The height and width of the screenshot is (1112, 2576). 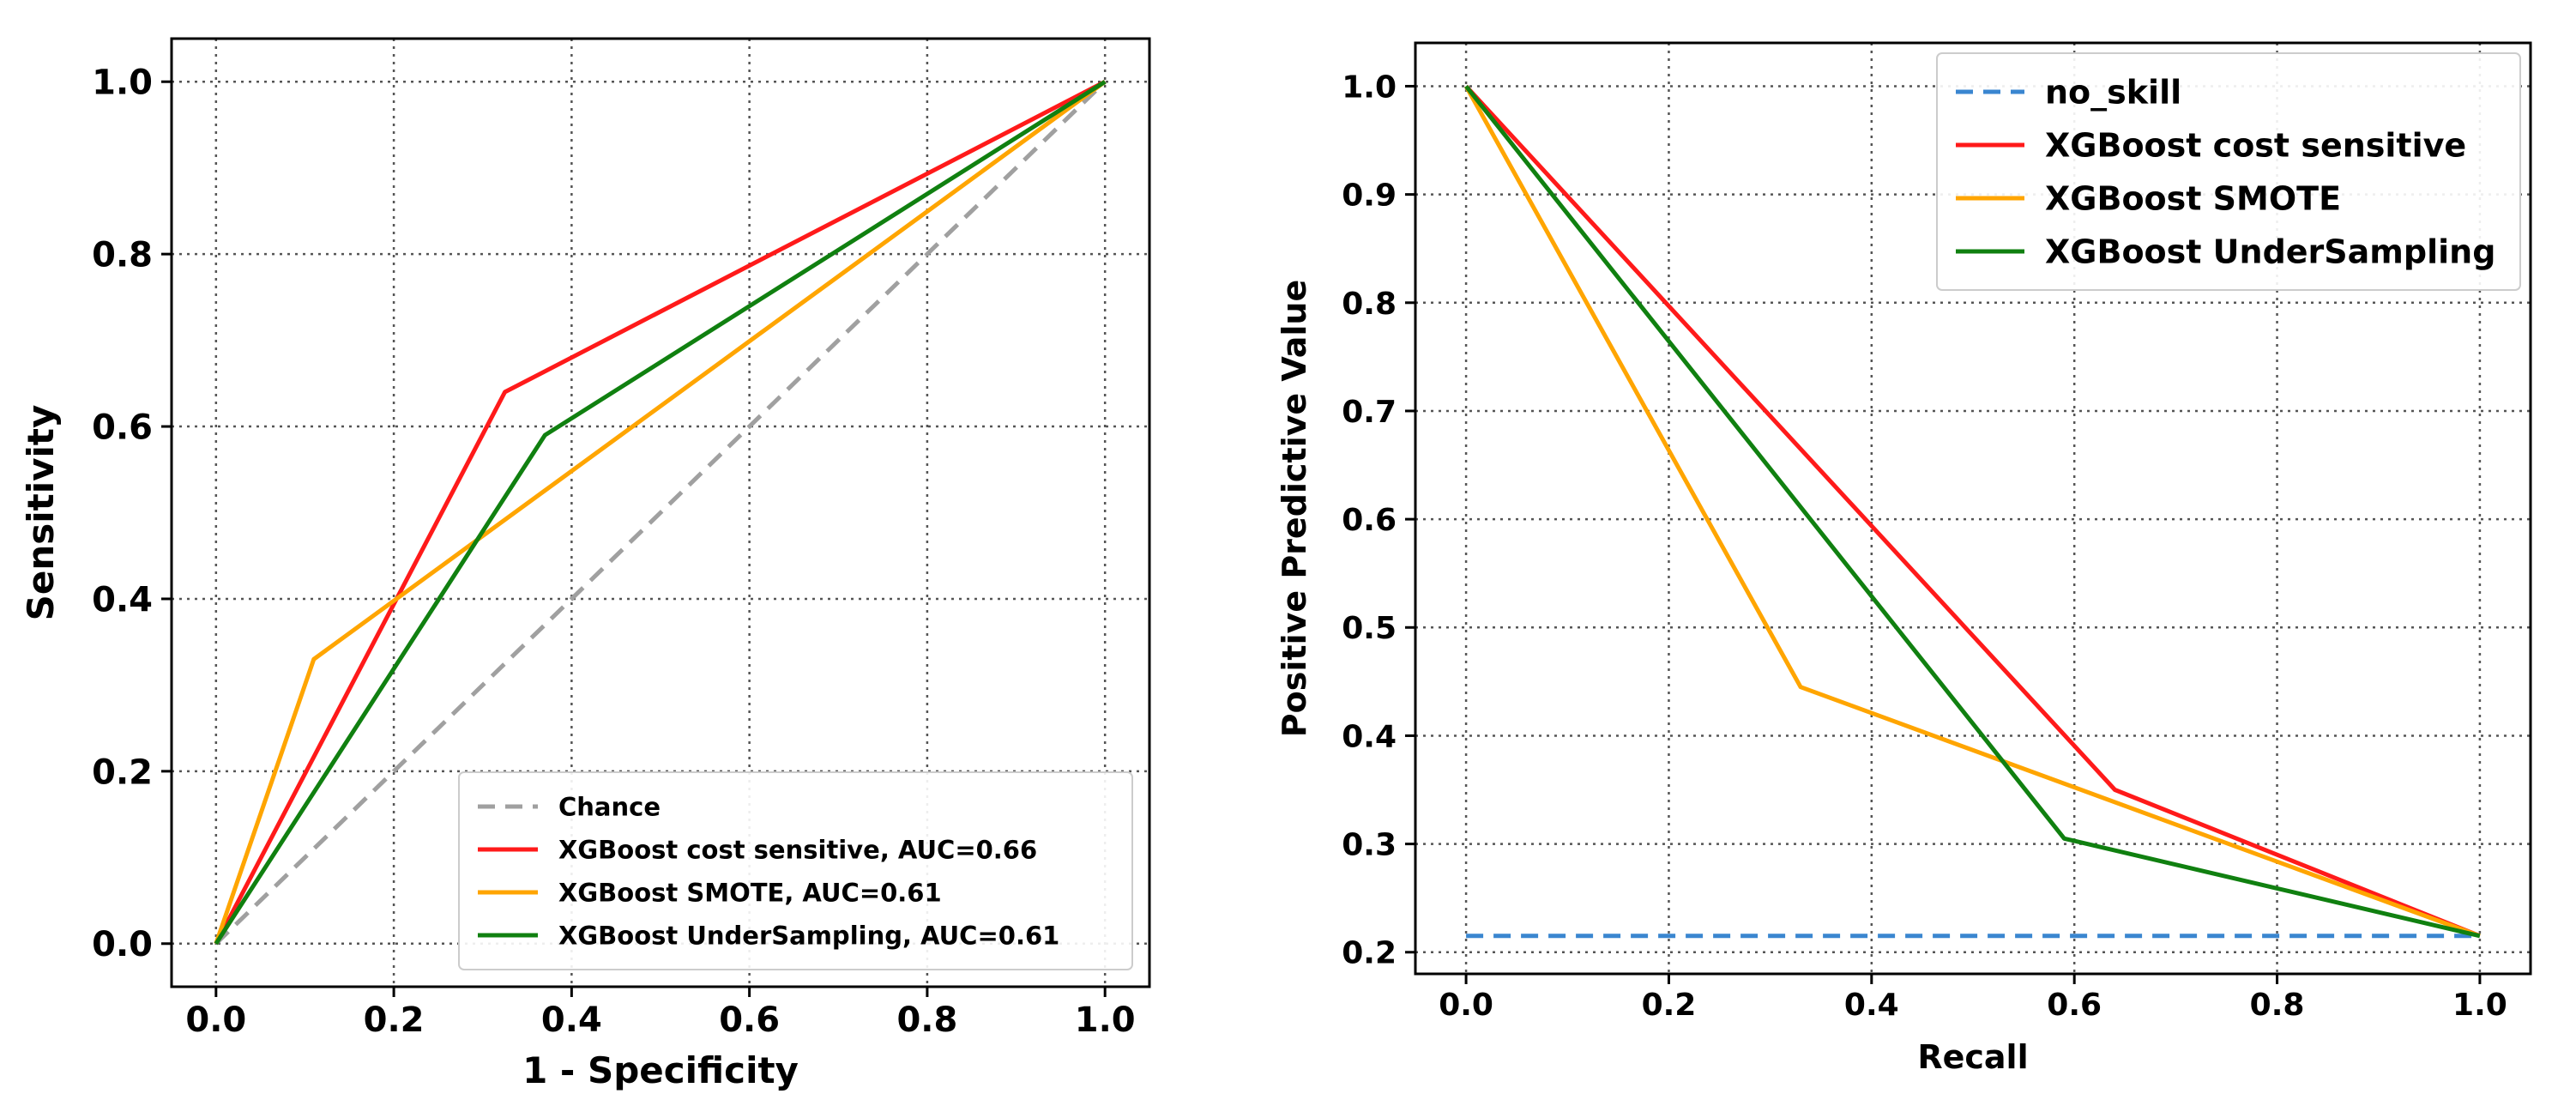 I want to click on x-axis-label: 1 - Specificity, so click(x=660, y=1070).